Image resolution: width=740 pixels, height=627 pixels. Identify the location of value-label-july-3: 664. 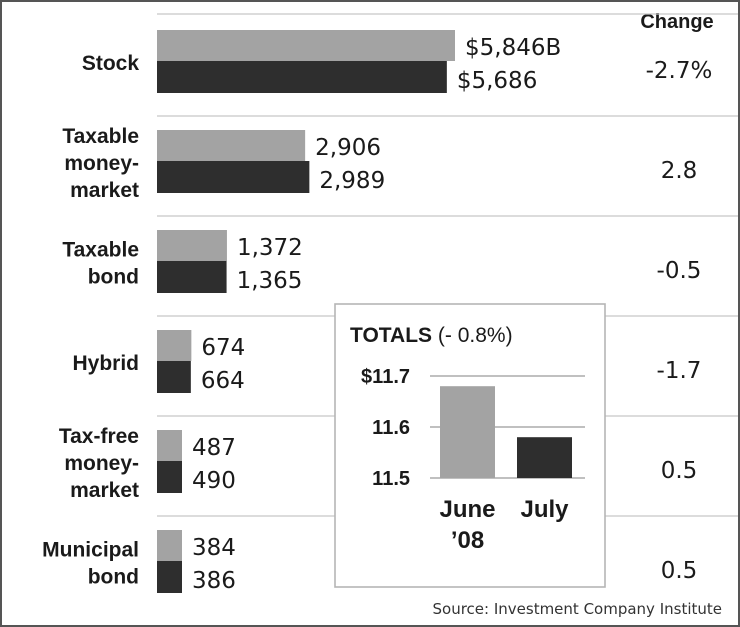
(223, 381).